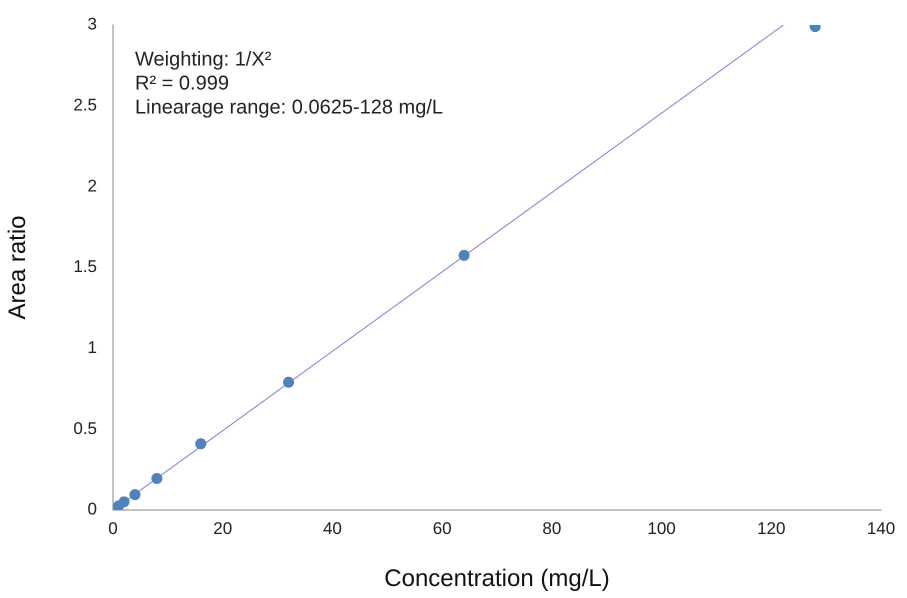 The height and width of the screenshot is (598, 907). What do you see at coordinates (289, 107) in the screenshot?
I see `annotation: Linearage range: 0.0625-128 mg/L` at bounding box center [289, 107].